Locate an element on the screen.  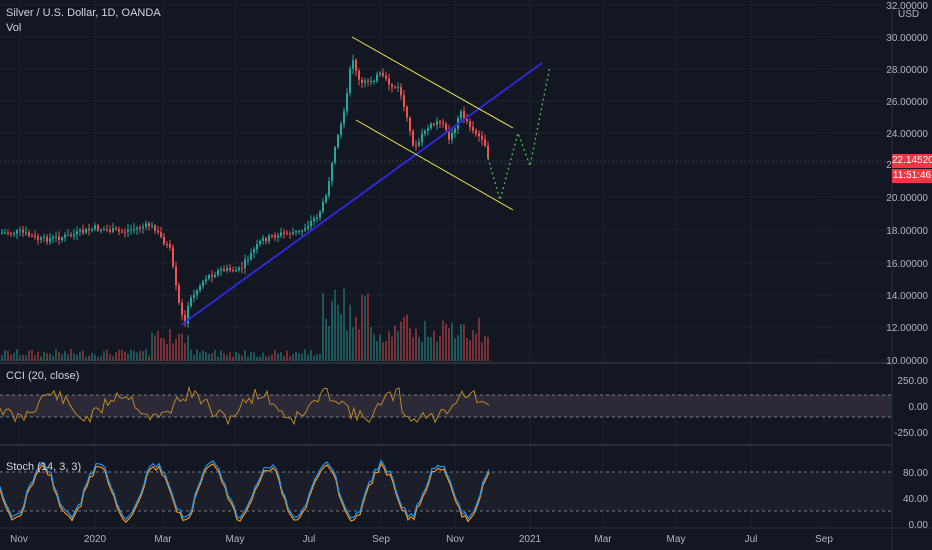
time-axis-labels: Nov 2020 Mar May Jul Sep Nov 2021 Mar May Jul Sep is located at coordinates (421, 539).